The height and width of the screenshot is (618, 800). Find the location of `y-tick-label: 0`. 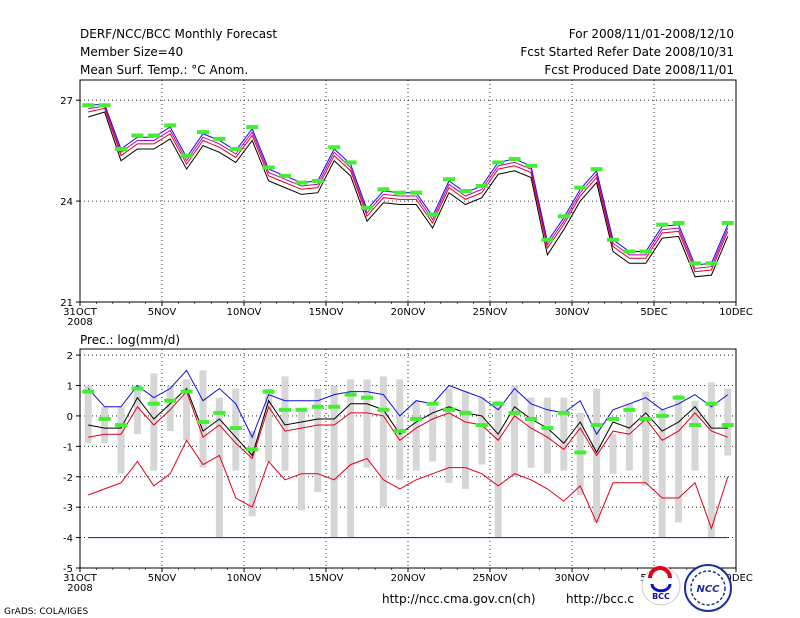

y-tick-label: 0 is located at coordinates (70, 417).